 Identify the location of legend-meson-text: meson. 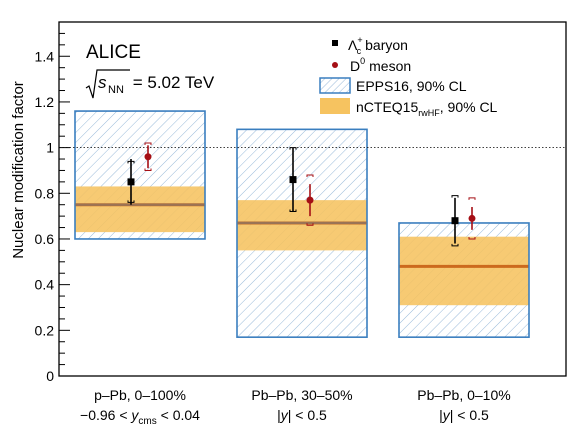
(390, 66).